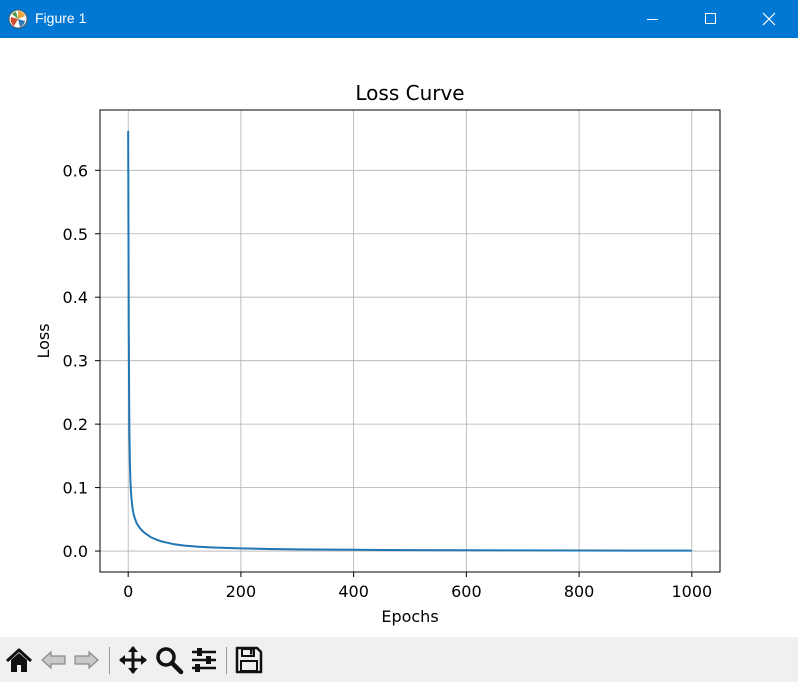 This screenshot has height=682, width=798. I want to click on close-icon, so click(769, 19).